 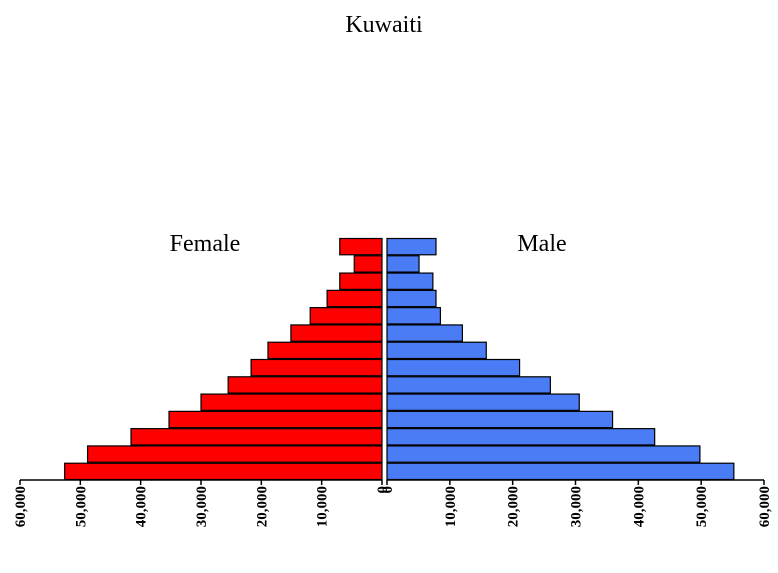 I want to click on legend-label: Female, so click(x=205, y=244).